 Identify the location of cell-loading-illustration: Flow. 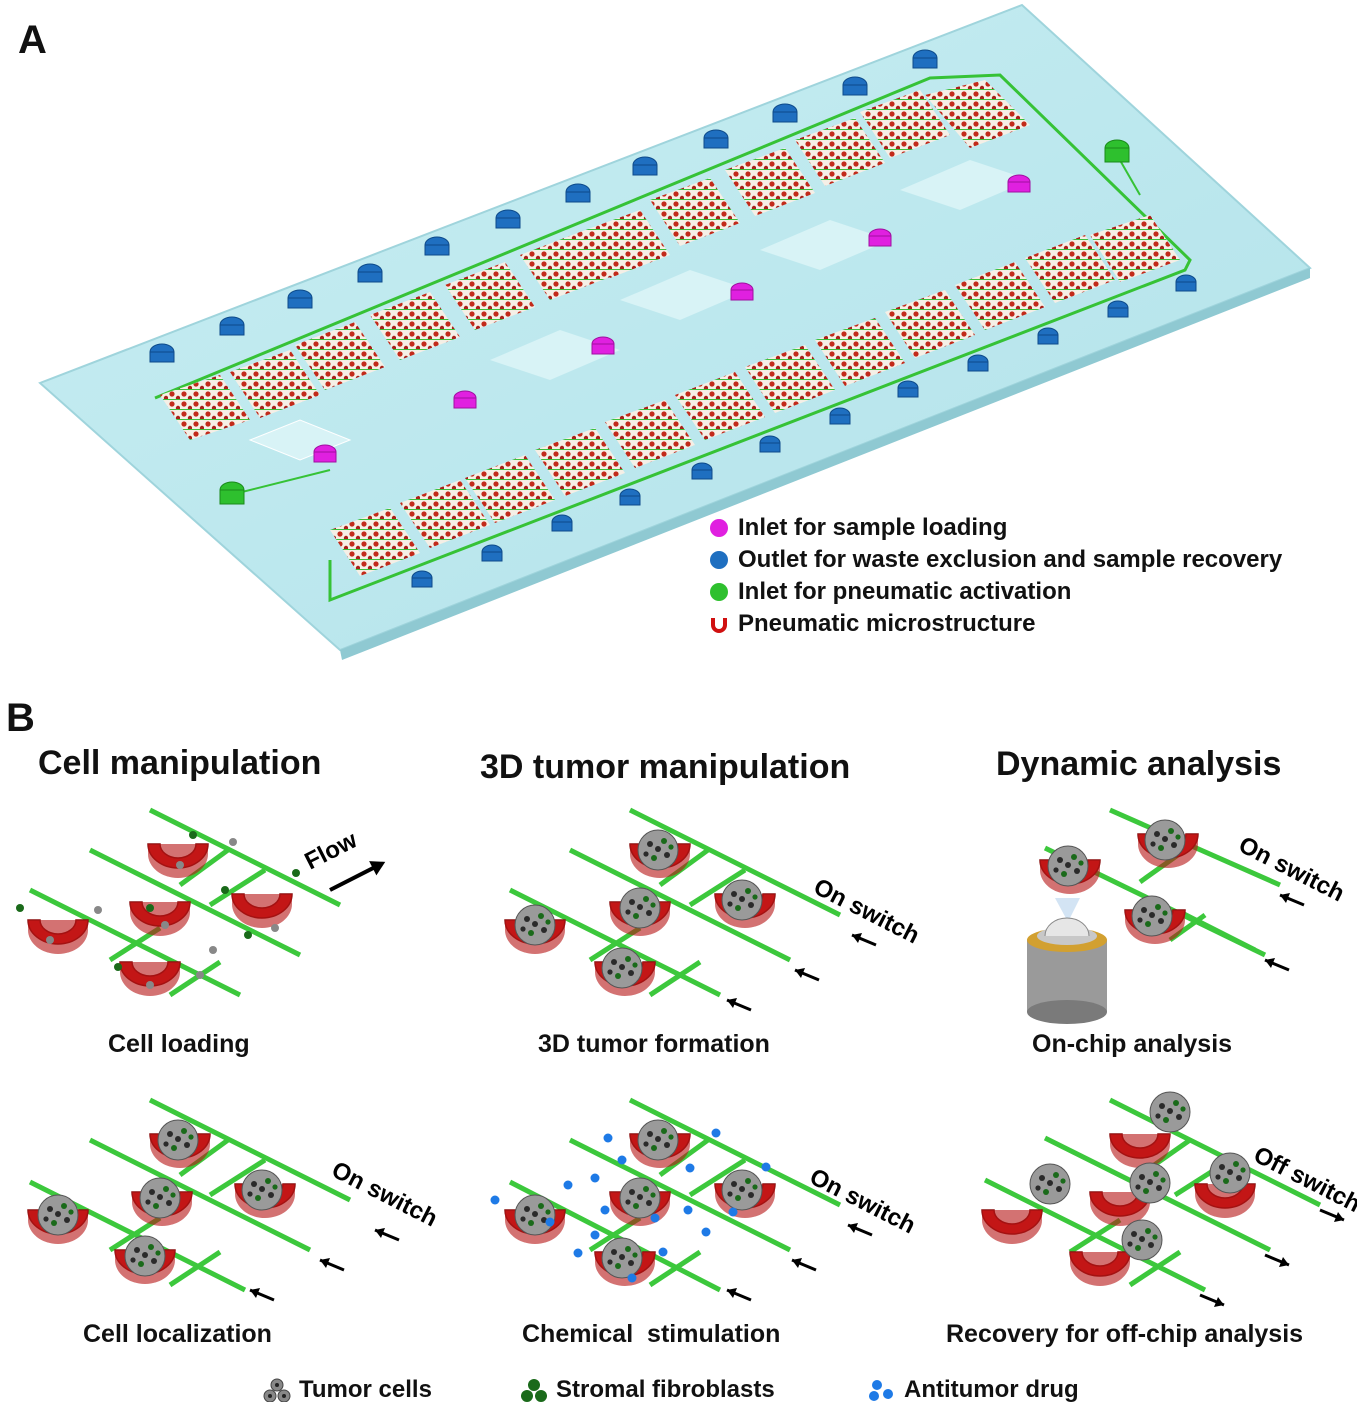
(201, 902).